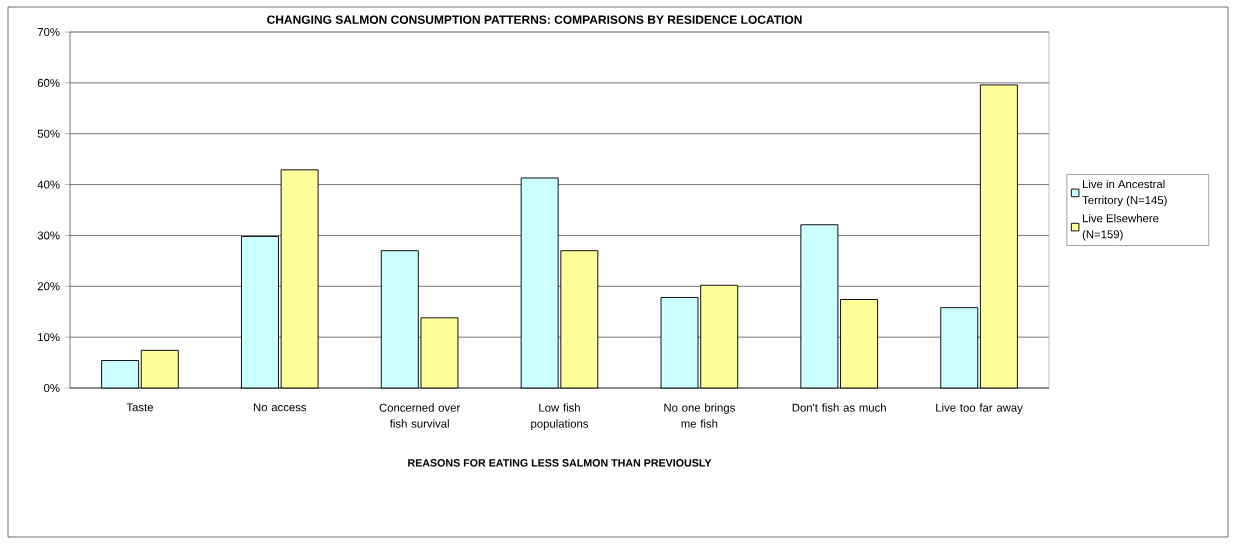 This screenshot has width=1236, height=544. I want to click on y-tick-label: 20%, so click(48, 286).